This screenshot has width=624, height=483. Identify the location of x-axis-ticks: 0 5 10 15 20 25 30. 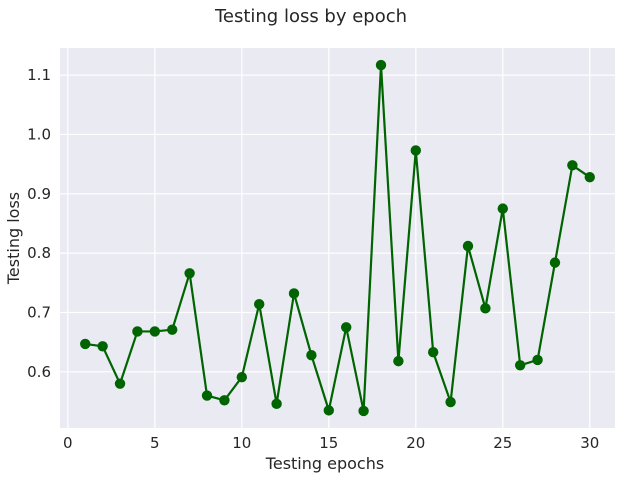
(331, 443).